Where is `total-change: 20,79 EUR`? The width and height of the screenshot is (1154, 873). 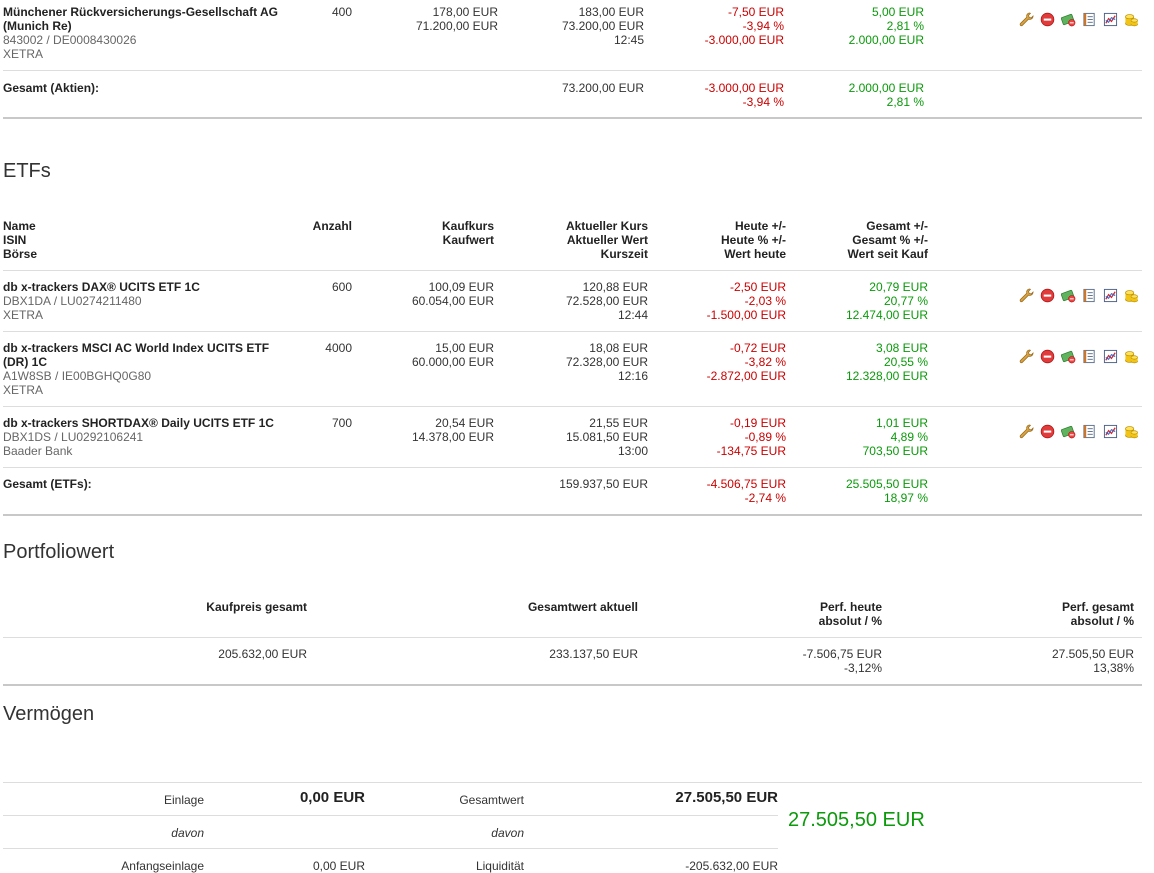 total-change: 20,79 EUR is located at coordinates (898, 287).